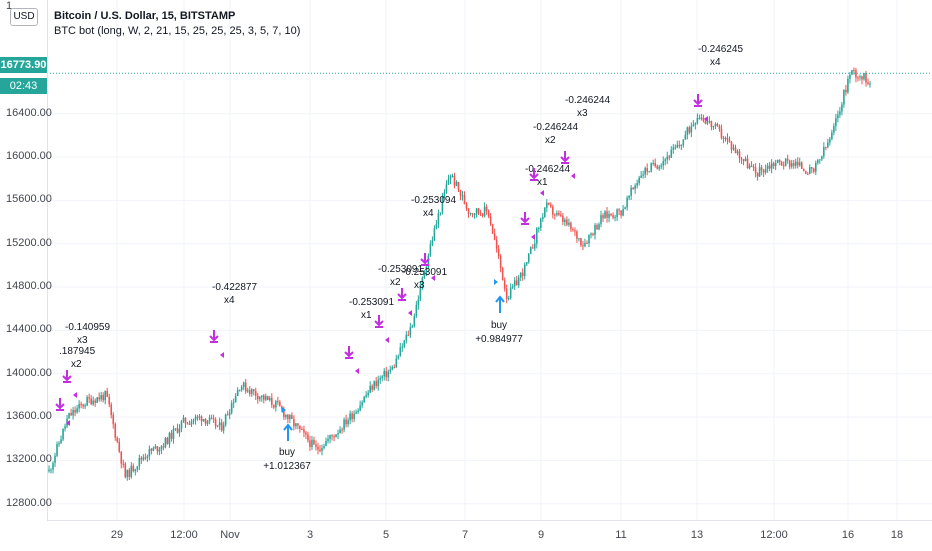  What do you see at coordinates (542, 182) in the screenshot?
I see `sell-multiplier-label: x1` at bounding box center [542, 182].